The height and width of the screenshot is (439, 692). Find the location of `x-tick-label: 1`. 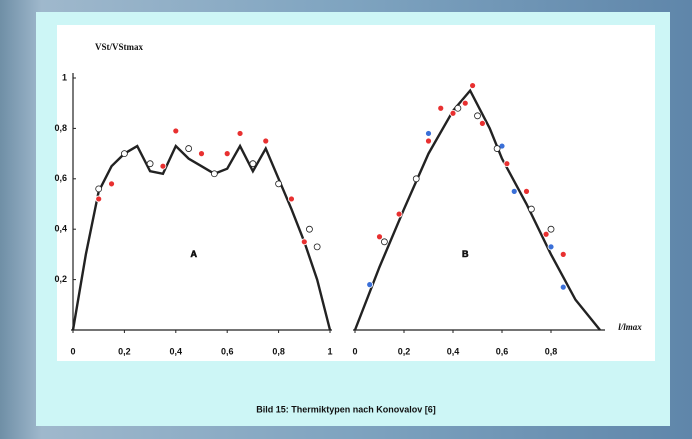

x-tick-label: 1 is located at coordinates (329, 351).